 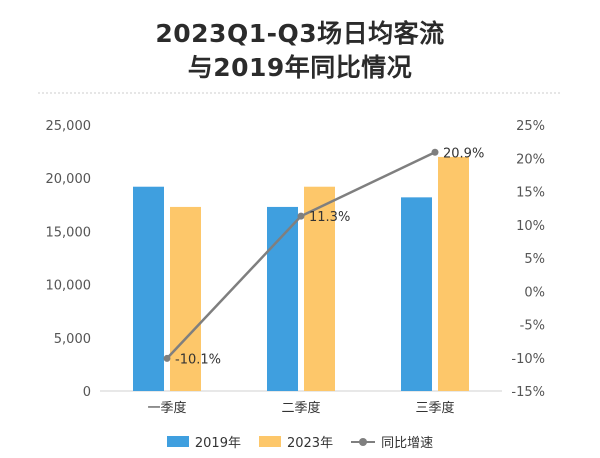 What do you see at coordinates (530, 193) in the screenshot?
I see `y2-axis-tick-label: 15%` at bounding box center [530, 193].